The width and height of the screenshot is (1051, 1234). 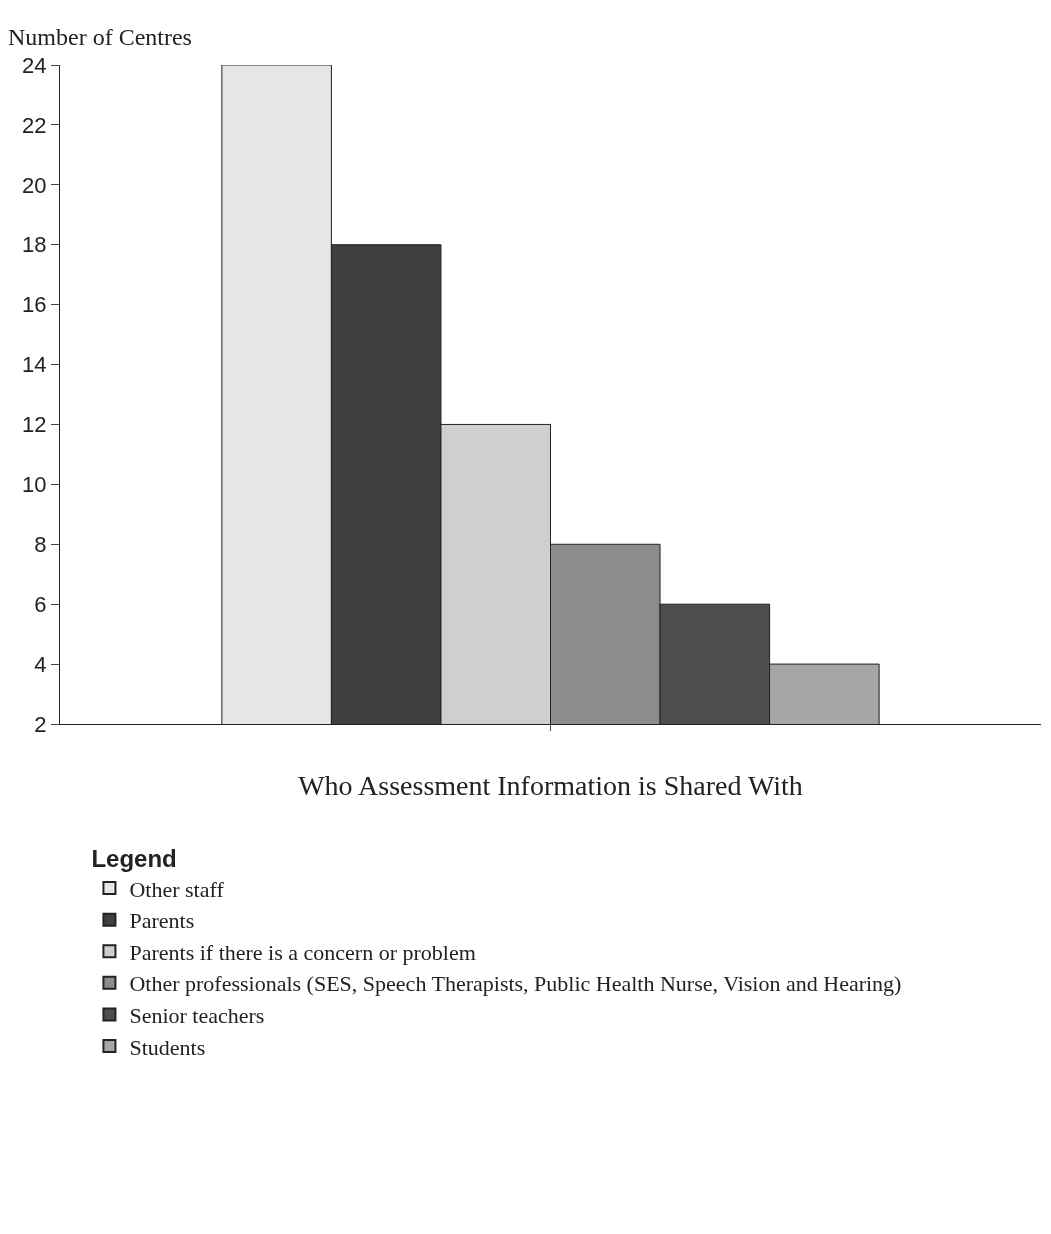 I want to click on y-tick-label: 22, so click(x=34, y=125).